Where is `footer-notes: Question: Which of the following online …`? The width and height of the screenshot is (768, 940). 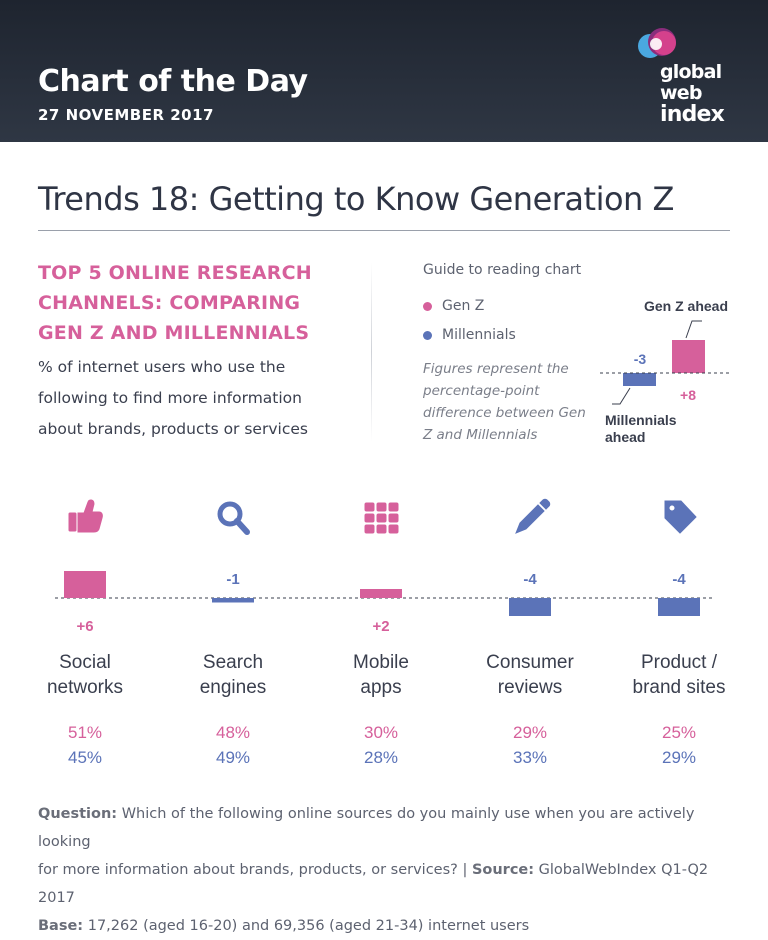
footer-notes: Question: Which of the following online … is located at coordinates (388, 870).